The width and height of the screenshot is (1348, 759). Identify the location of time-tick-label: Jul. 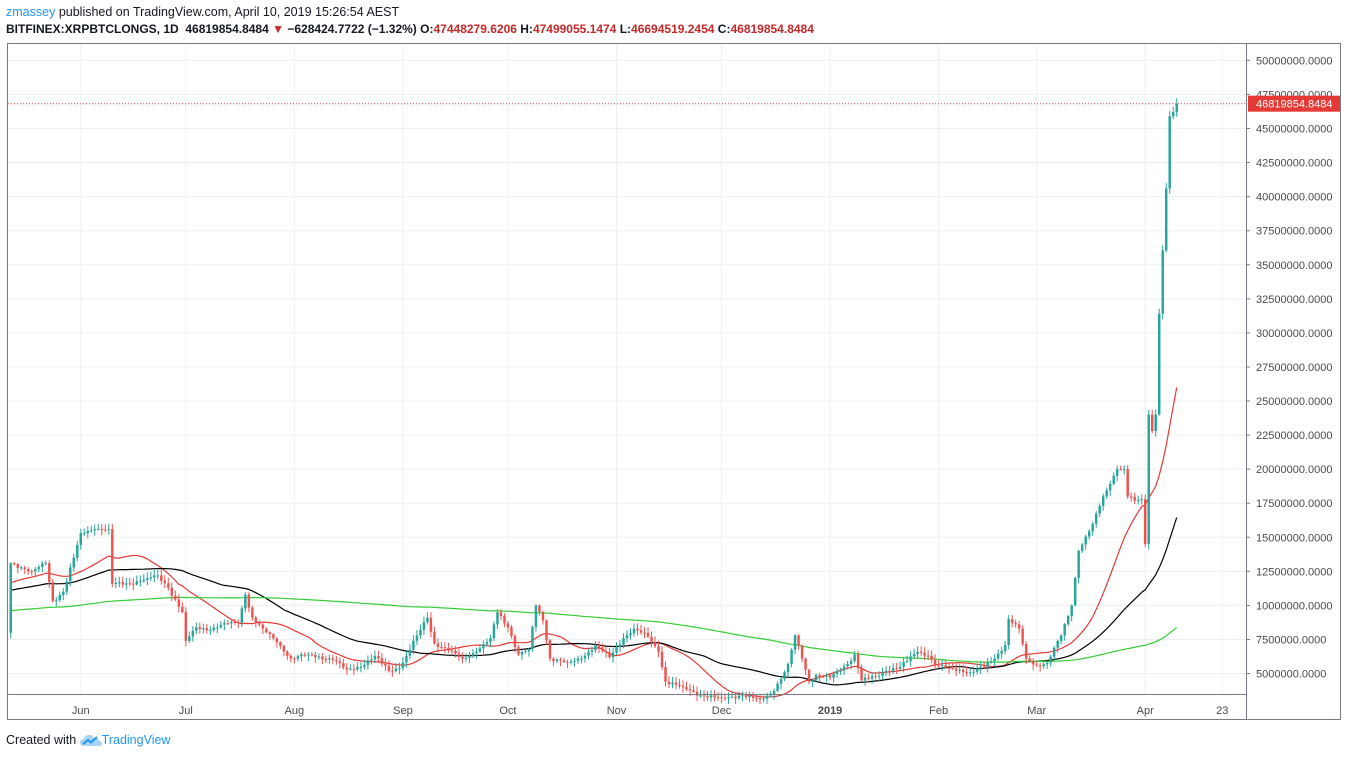
(186, 711).